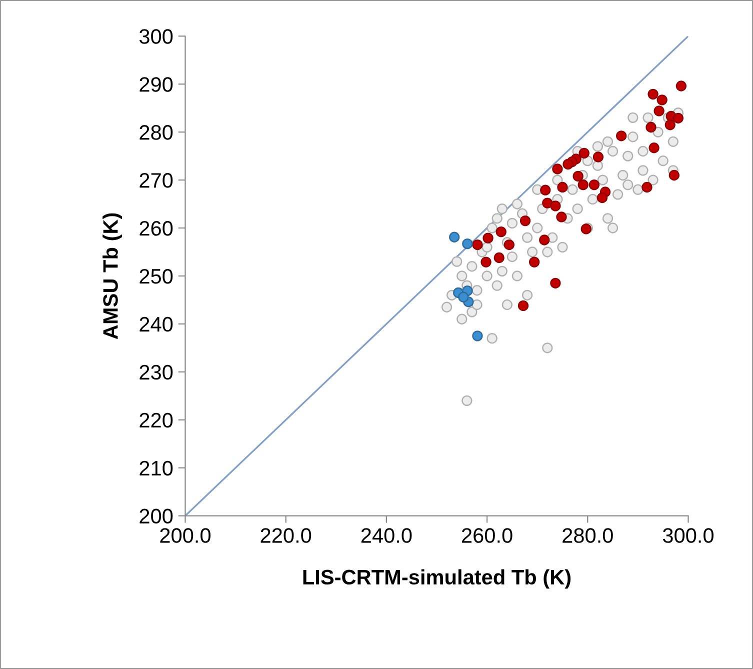 This screenshot has width=753, height=669. Describe the element at coordinates (487, 535) in the screenshot. I see `x-tick-label: 260.0` at that location.